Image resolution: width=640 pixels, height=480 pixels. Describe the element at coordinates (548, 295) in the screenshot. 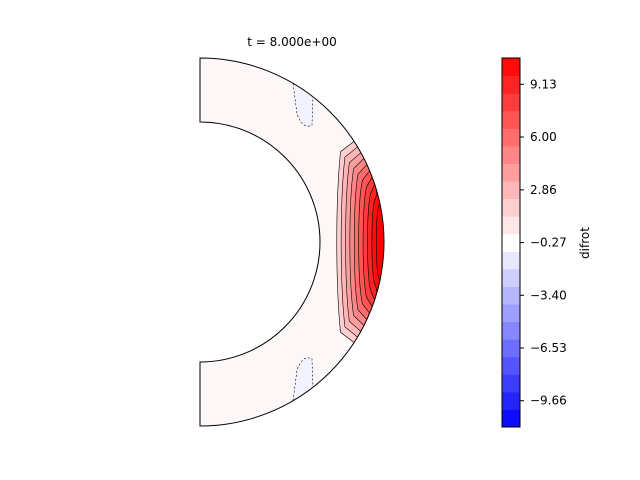

I see `colorbar-tick-label: −3.40` at that location.